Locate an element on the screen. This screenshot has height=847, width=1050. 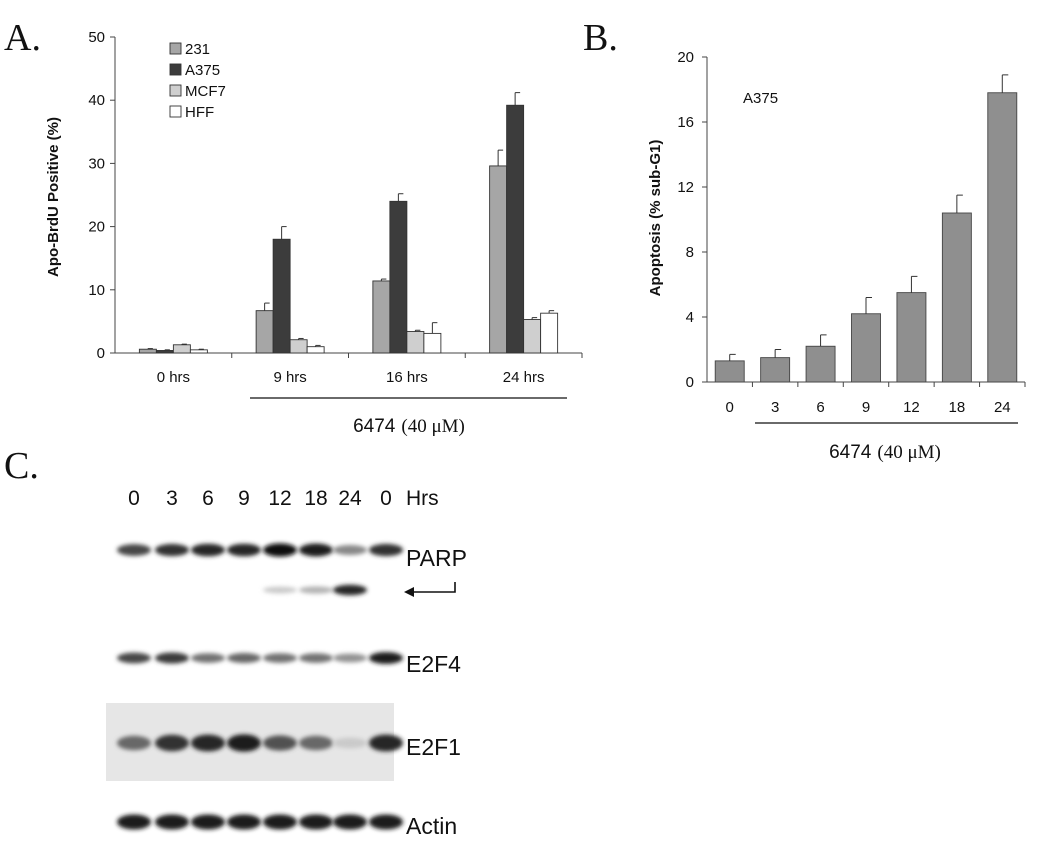
panel-b-x-tick-label: 9 is located at coordinates (866, 407).